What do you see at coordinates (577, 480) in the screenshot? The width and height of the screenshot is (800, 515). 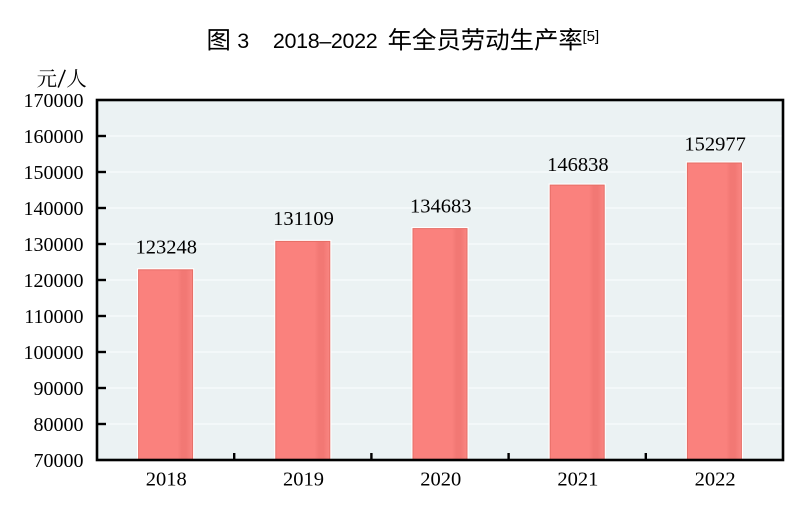 I see `svg-text: 2021` at bounding box center [577, 480].